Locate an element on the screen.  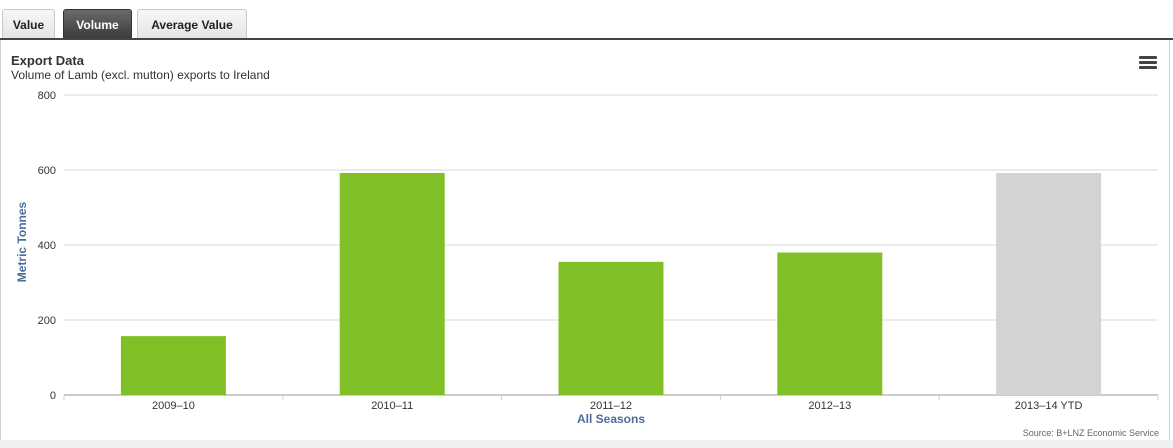
y-axis-title: Metric Tonnes is located at coordinates (22, 242).